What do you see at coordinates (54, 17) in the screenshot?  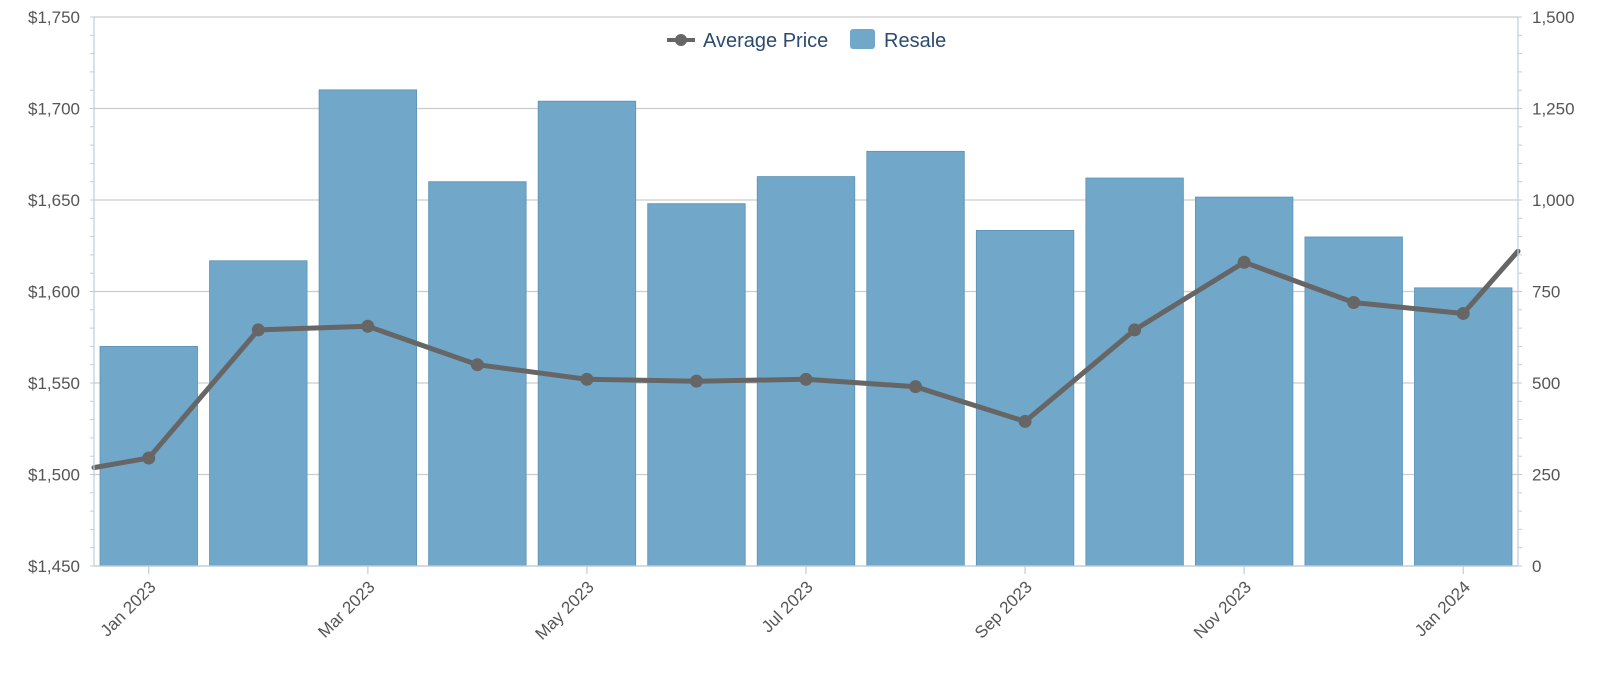 I see `left-axis-tick-label: $1,750` at bounding box center [54, 17].